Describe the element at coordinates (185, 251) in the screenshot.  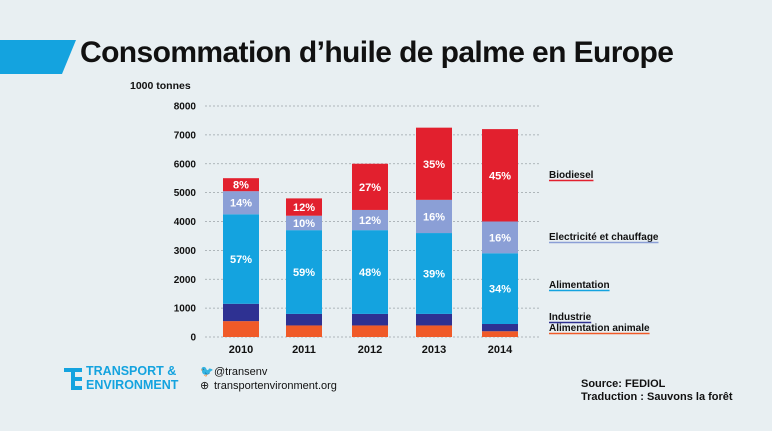
I see `y-tick-label: 3000` at that location.